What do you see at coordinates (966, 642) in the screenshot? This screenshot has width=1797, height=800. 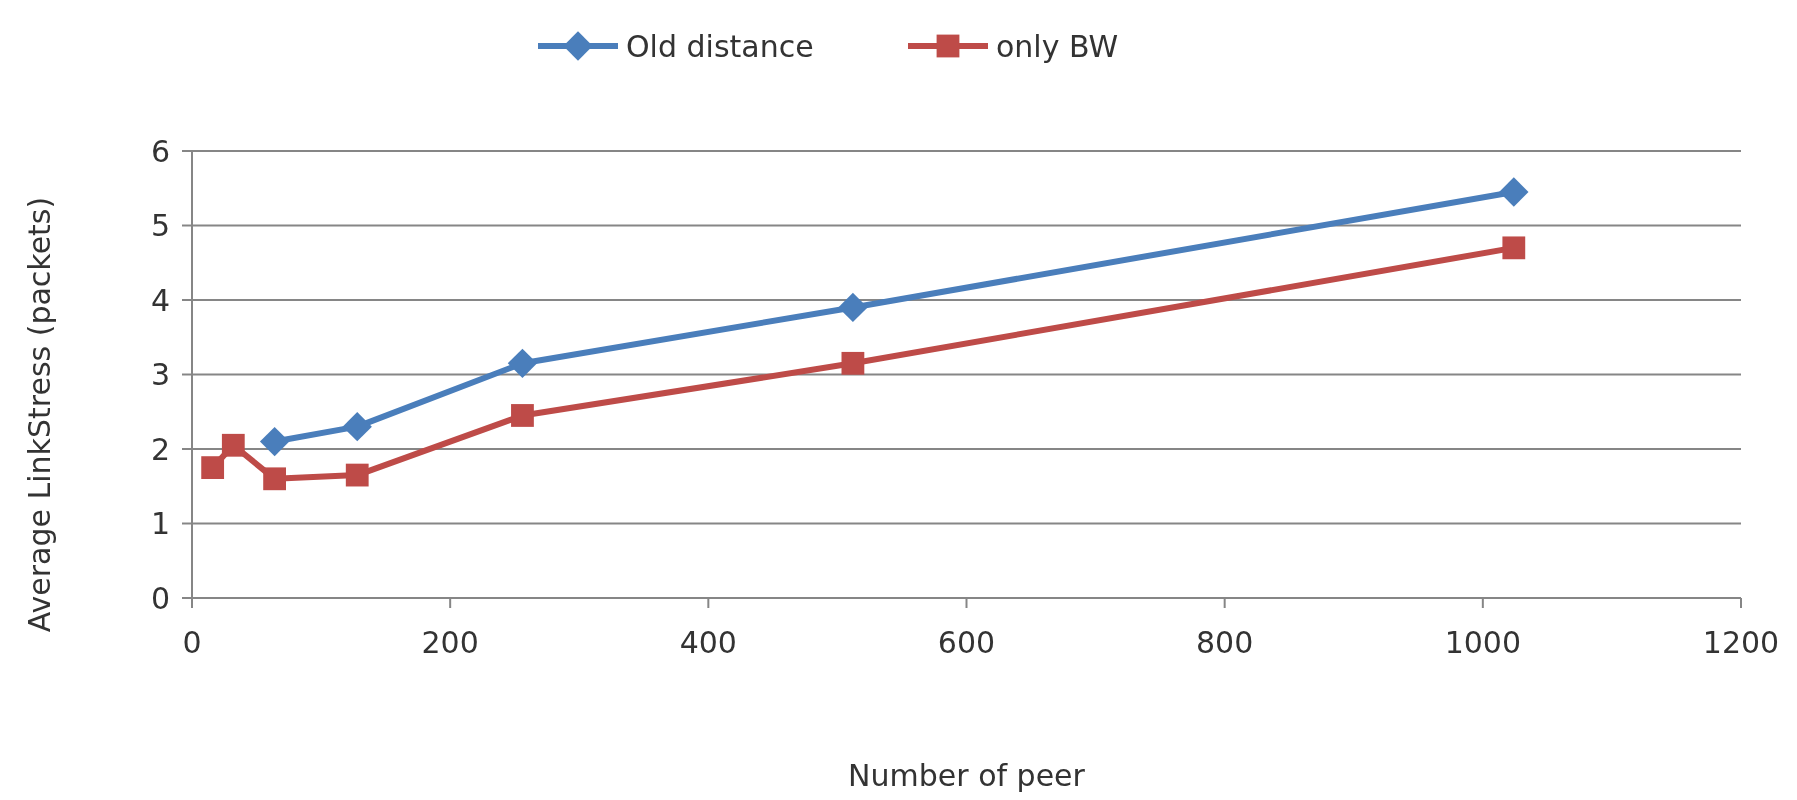 I see `x-tick-label: 600` at bounding box center [966, 642].